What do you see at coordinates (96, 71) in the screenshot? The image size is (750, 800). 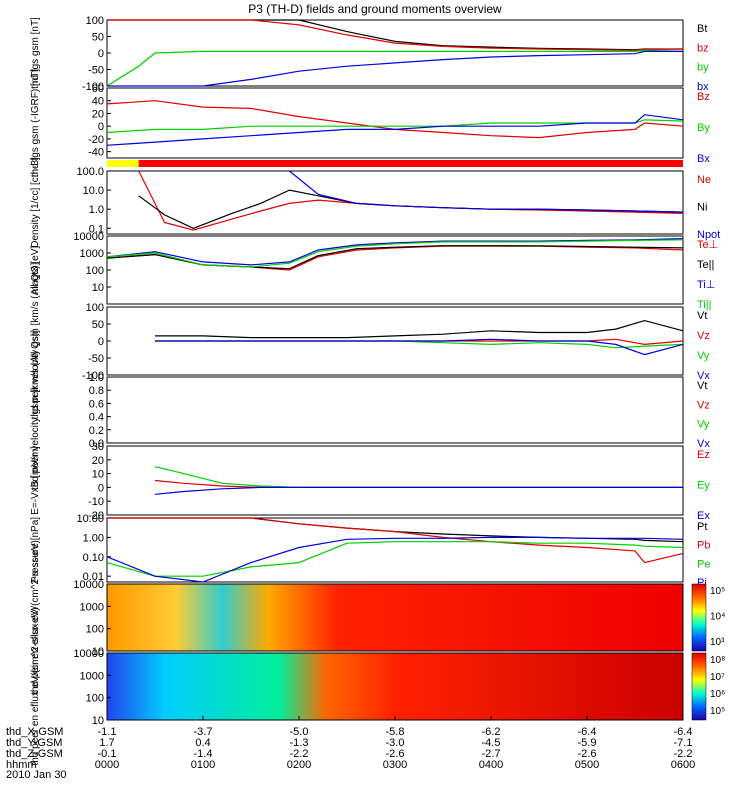 I see `y-tick-label: -50` at bounding box center [96, 71].